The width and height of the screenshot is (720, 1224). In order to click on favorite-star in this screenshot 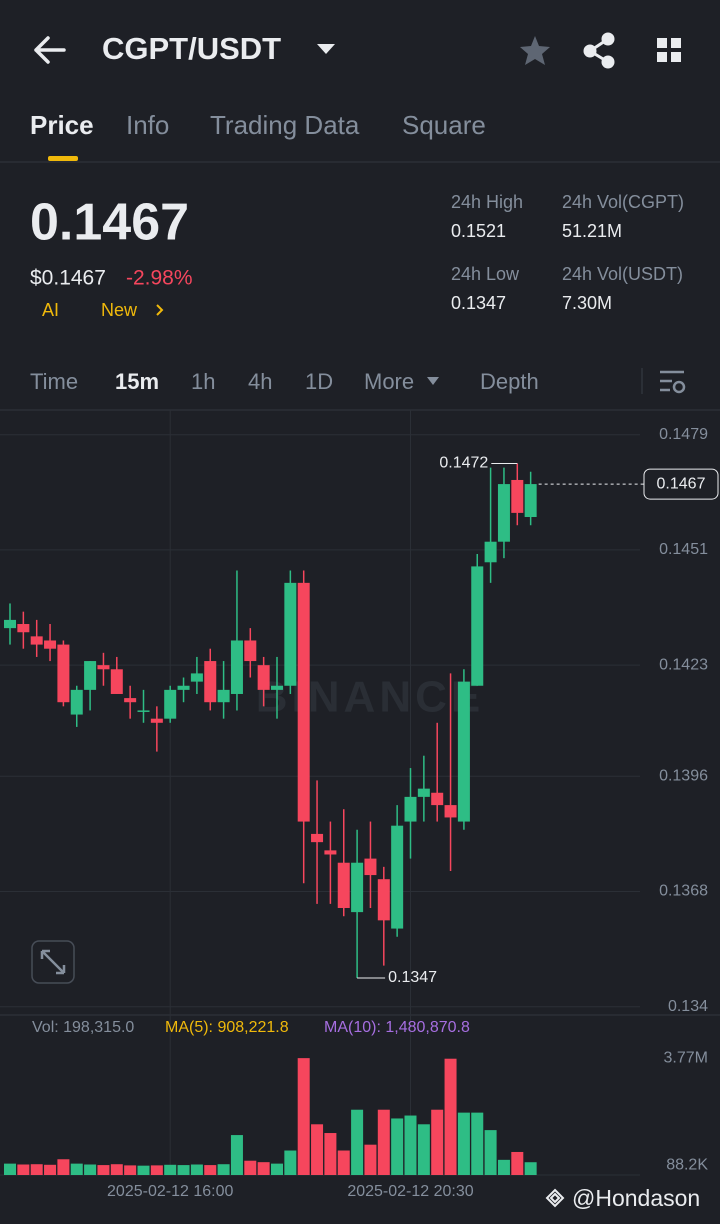, I will do `click(535, 50)`.